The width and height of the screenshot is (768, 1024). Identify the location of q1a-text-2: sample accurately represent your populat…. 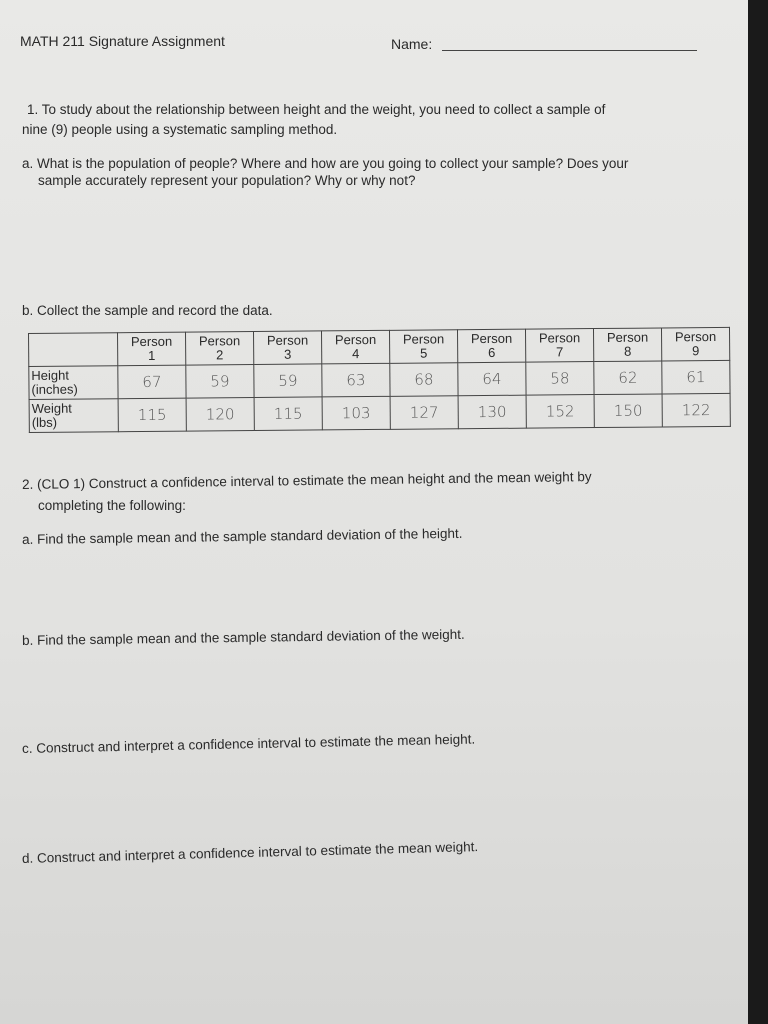
(227, 180).